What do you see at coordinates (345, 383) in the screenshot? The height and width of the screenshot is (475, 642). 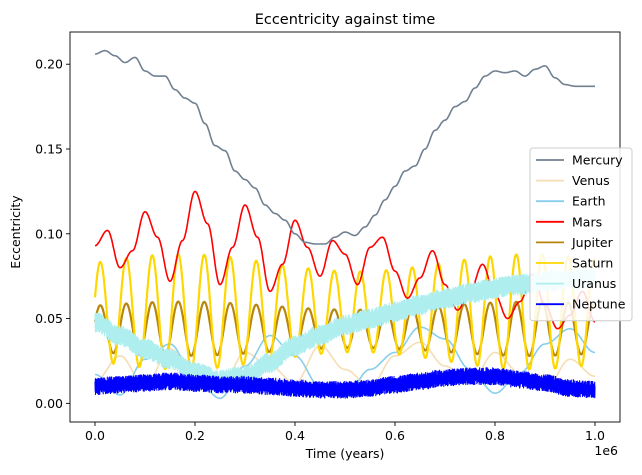 I see `series-line-neptune` at bounding box center [345, 383].